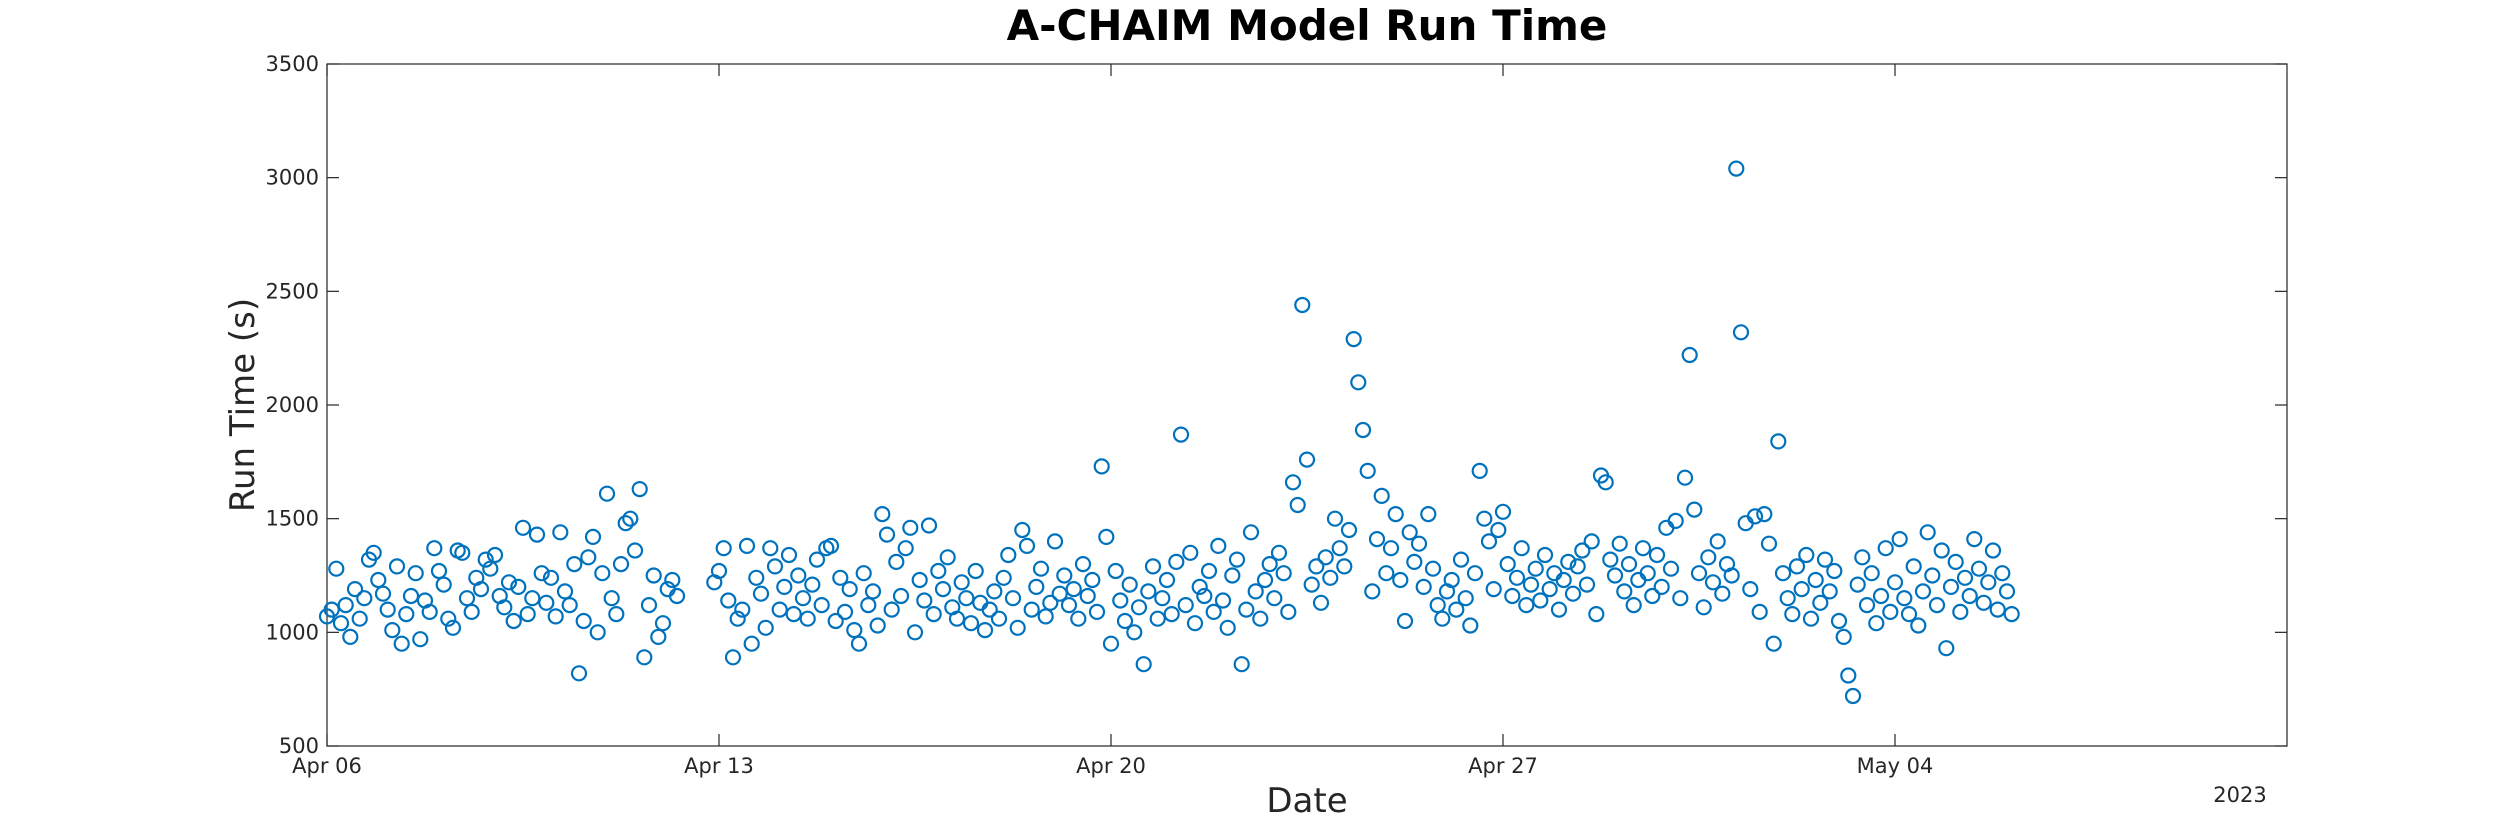 This screenshot has height=833, width=2500. Describe the element at coordinates (292, 632) in the screenshot. I see `y-tick-label: 1000` at that location.